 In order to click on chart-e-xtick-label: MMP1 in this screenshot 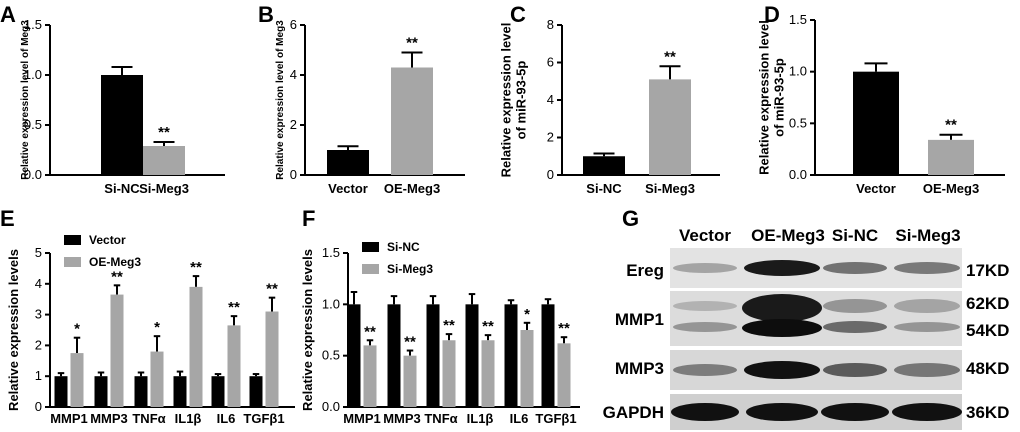, I will do `click(69, 418)`.